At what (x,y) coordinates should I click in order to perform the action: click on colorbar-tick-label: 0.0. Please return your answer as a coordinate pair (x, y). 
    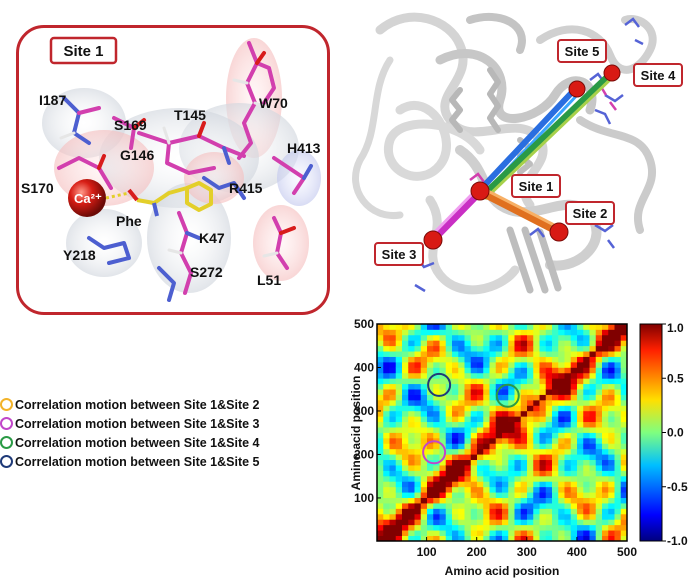
    Looking at the image, I should click on (675, 433).